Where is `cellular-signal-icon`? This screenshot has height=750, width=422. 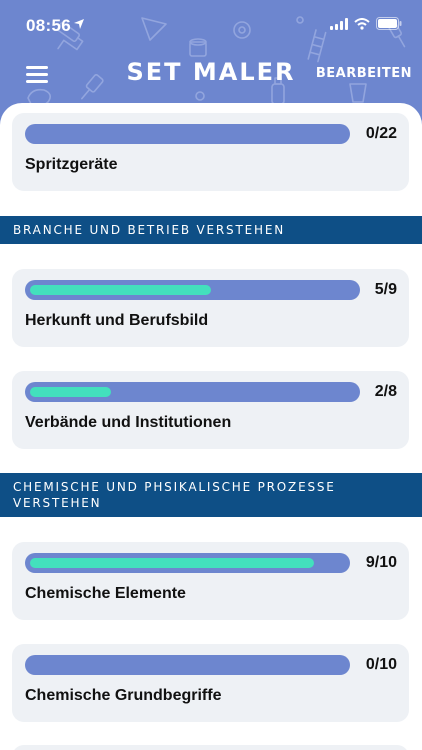
cellular-signal-icon is located at coordinates (339, 23).